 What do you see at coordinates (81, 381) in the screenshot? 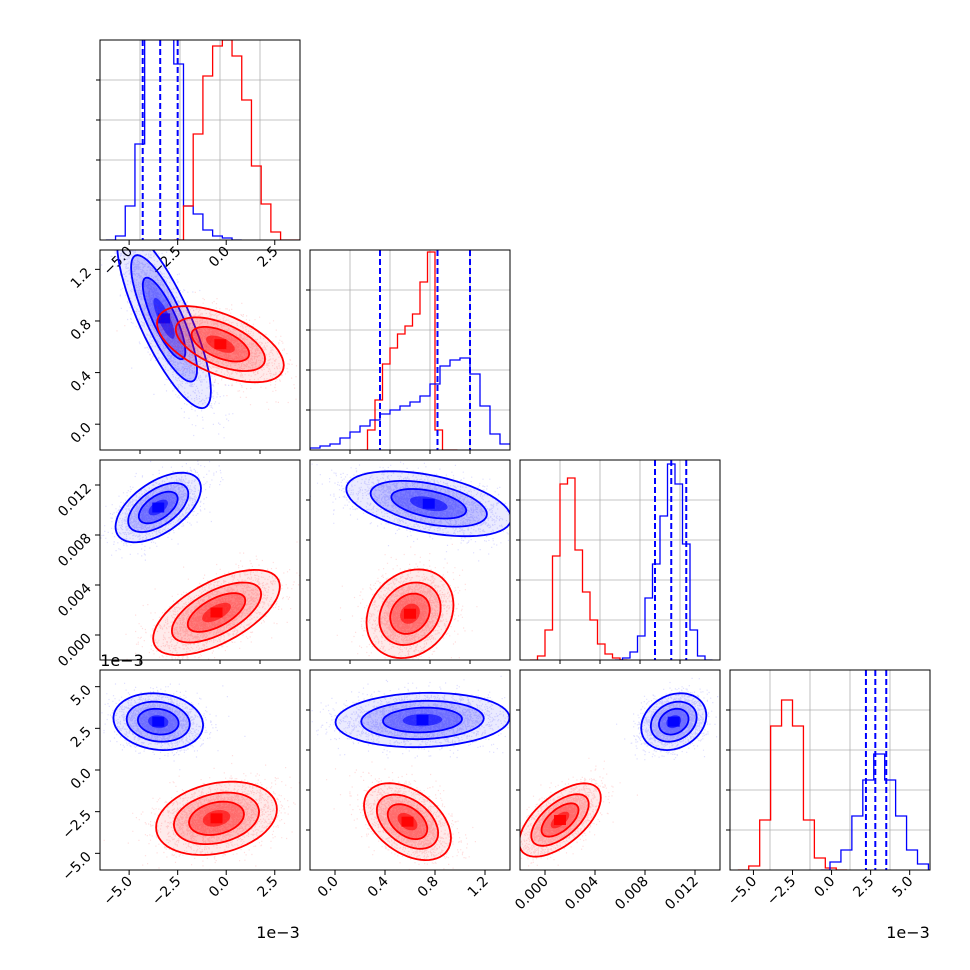
I see `y-tick-label: 0.4` at bounding box center [81, 381].